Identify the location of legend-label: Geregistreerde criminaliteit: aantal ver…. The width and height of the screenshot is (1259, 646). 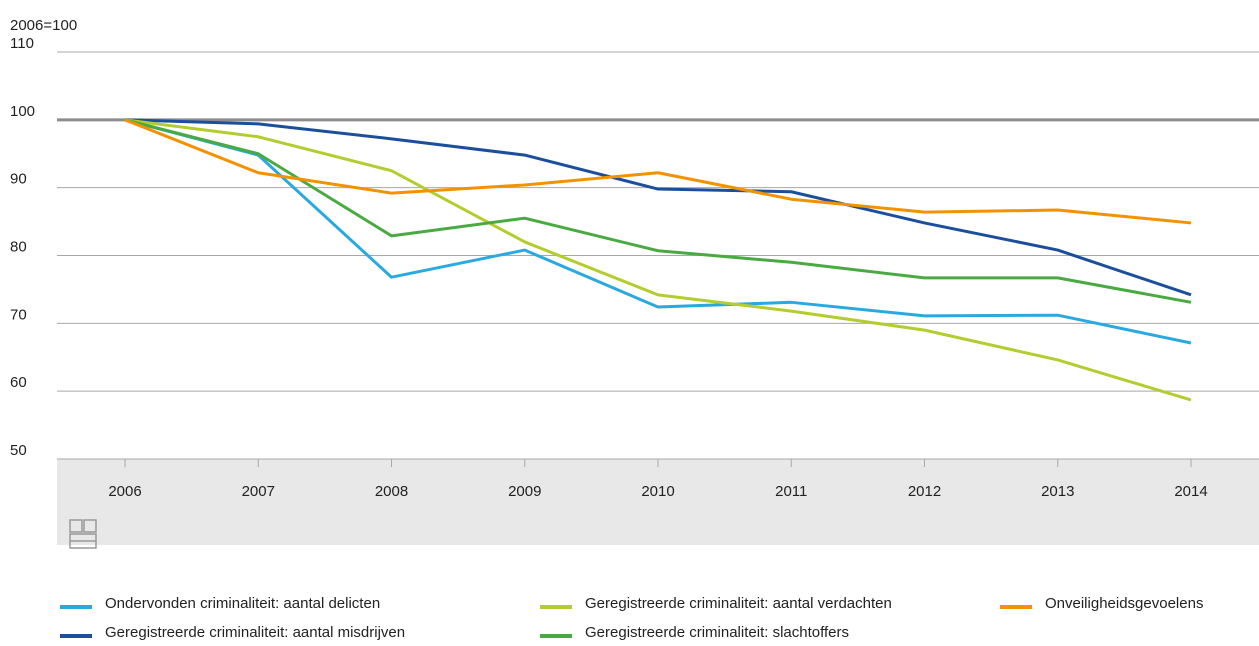
(738, 603).